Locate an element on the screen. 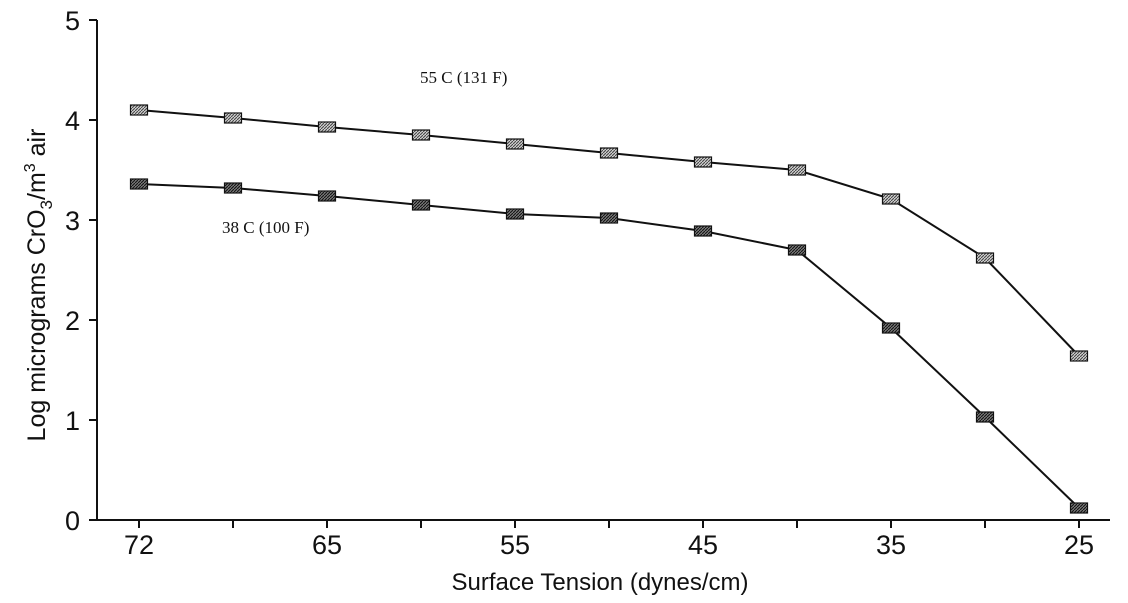 The image size is (1128, 603). x-tick-label: 65 is located at coordinates (327, 545).